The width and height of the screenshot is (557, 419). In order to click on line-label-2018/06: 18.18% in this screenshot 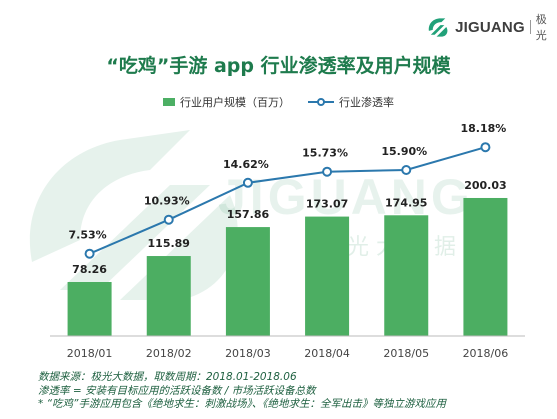, I will do `click(484, 128)`.